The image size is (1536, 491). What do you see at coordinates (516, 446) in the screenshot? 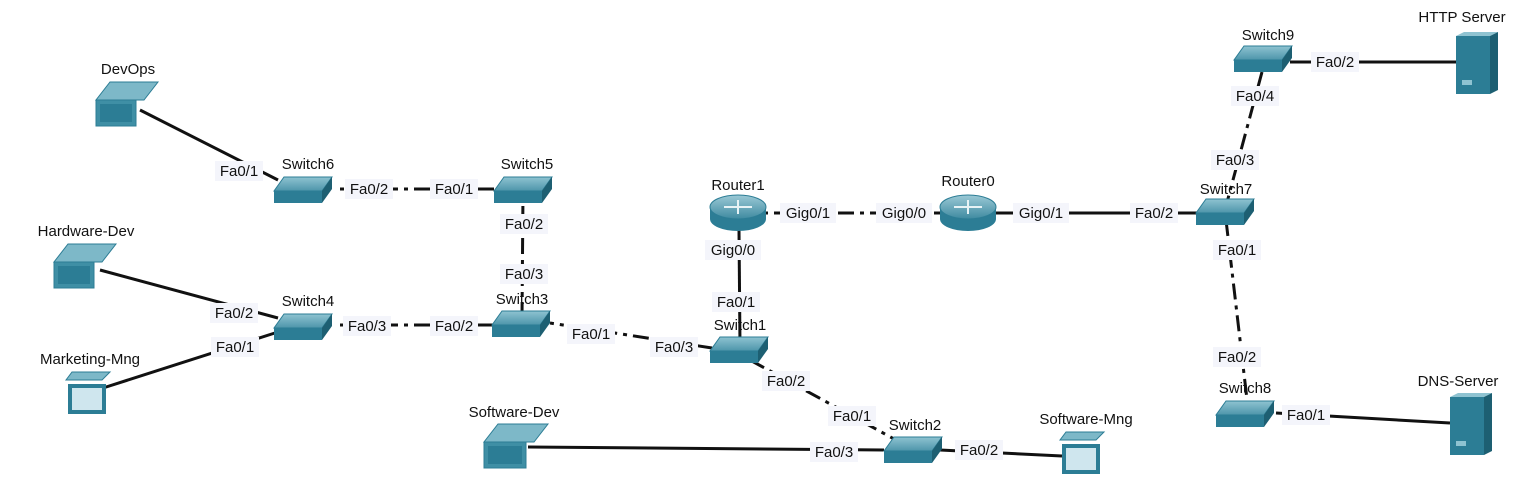
I see `software-dev-laptop-icon` at bounding box center [516, 446].